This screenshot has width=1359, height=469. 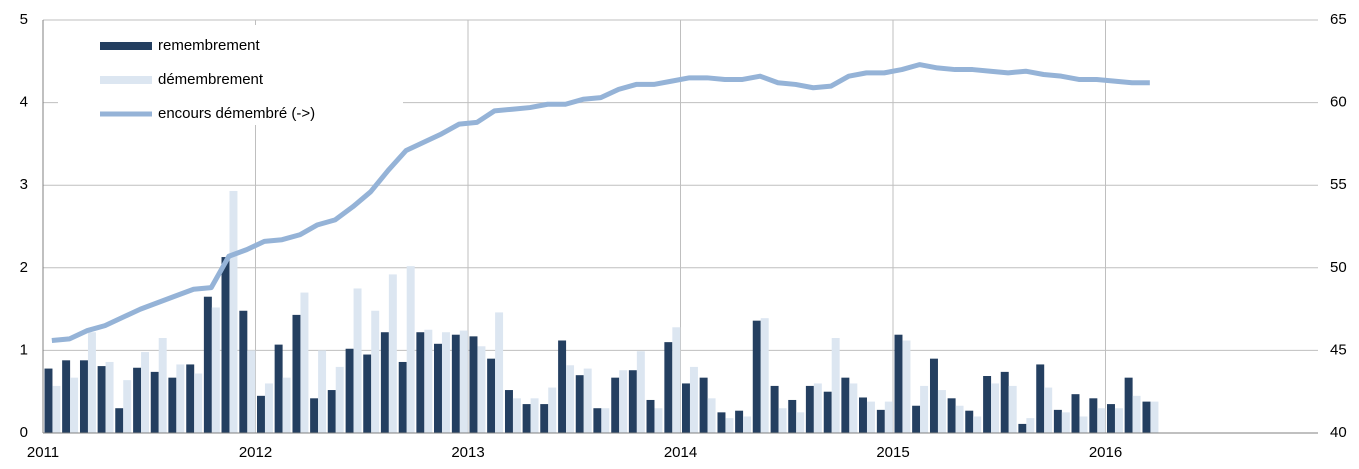 I want to click on y2-tick-label: 55, so click(x=1338, y=184).